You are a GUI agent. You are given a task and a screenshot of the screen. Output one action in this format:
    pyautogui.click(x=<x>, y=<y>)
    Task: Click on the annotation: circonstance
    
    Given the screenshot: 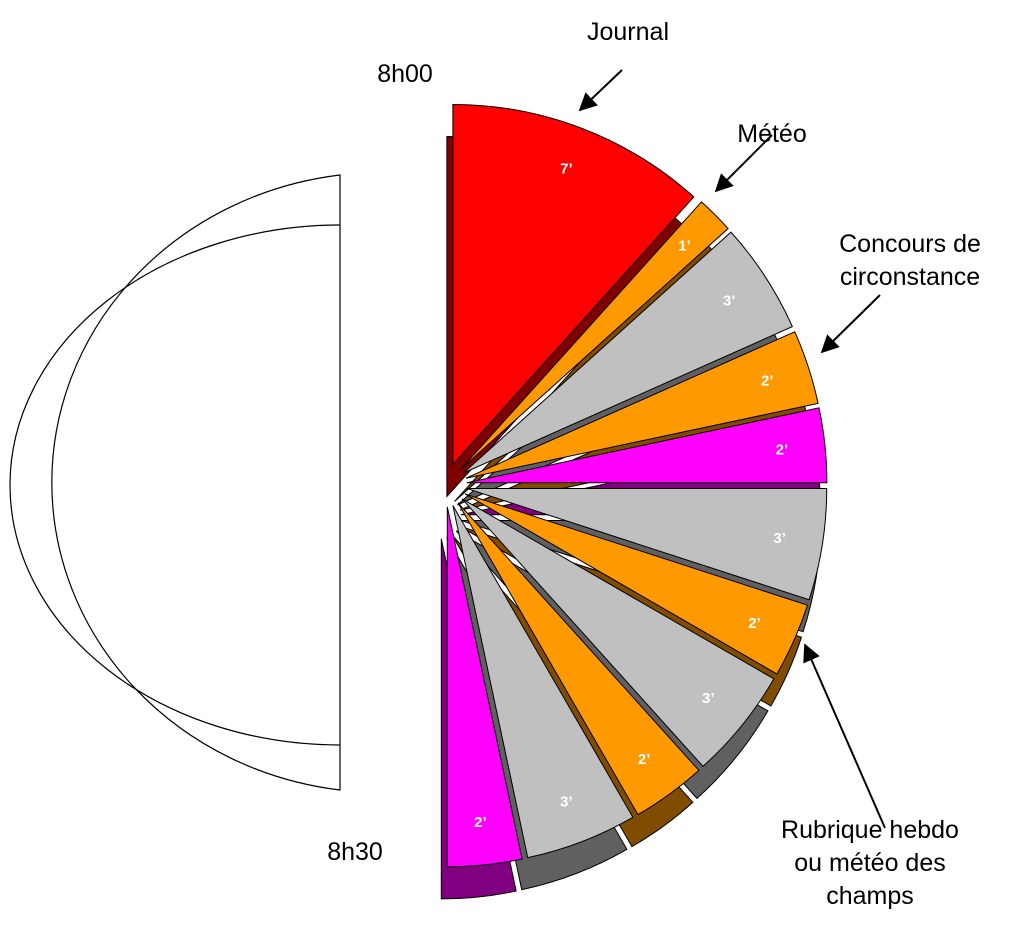 What is the action you would take?
    pyautogui.click(x=910, y=277)
    